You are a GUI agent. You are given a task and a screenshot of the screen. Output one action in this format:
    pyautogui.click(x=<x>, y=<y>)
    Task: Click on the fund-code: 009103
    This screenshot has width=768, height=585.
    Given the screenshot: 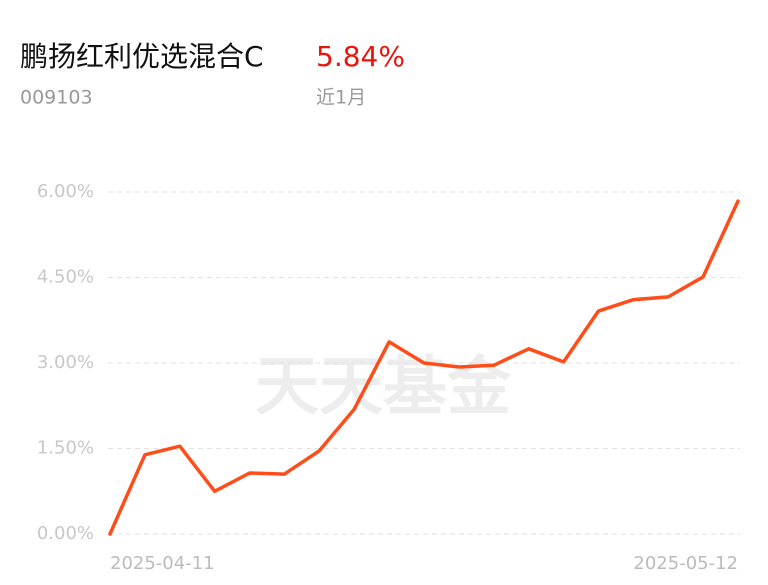 What is the action you would take?
    pyautogui.click(x=56, y=98)
    